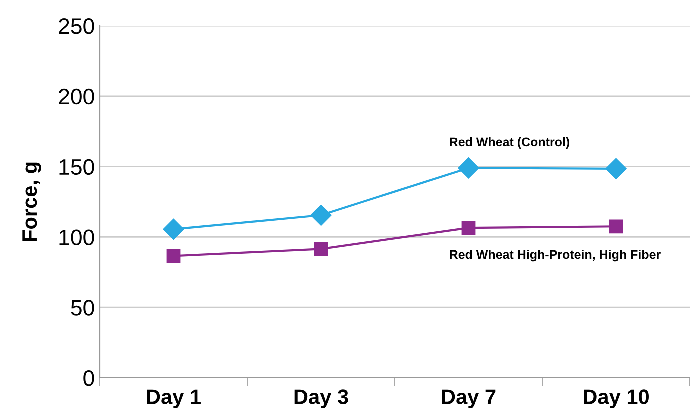 The image size is (690, 414). Describe the element at coordinates (77, 238) in the screenshot. I see `y-tick-label: 100` at that location.